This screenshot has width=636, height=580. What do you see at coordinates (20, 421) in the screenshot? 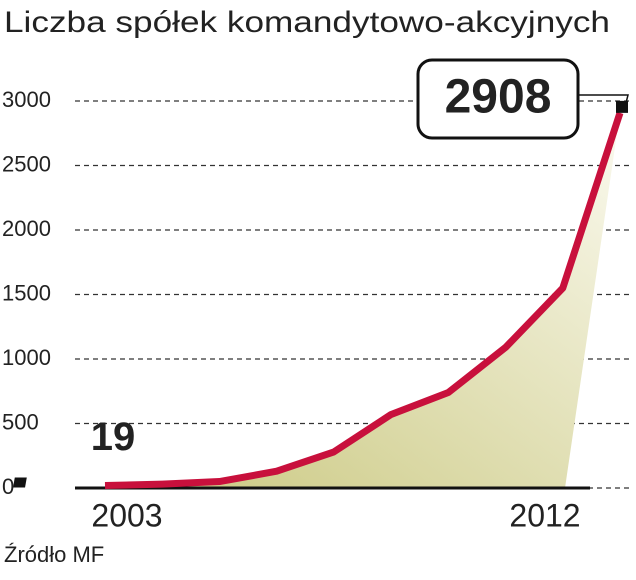
I see `y-tick-label: 500` at bounding box center [20, 421].